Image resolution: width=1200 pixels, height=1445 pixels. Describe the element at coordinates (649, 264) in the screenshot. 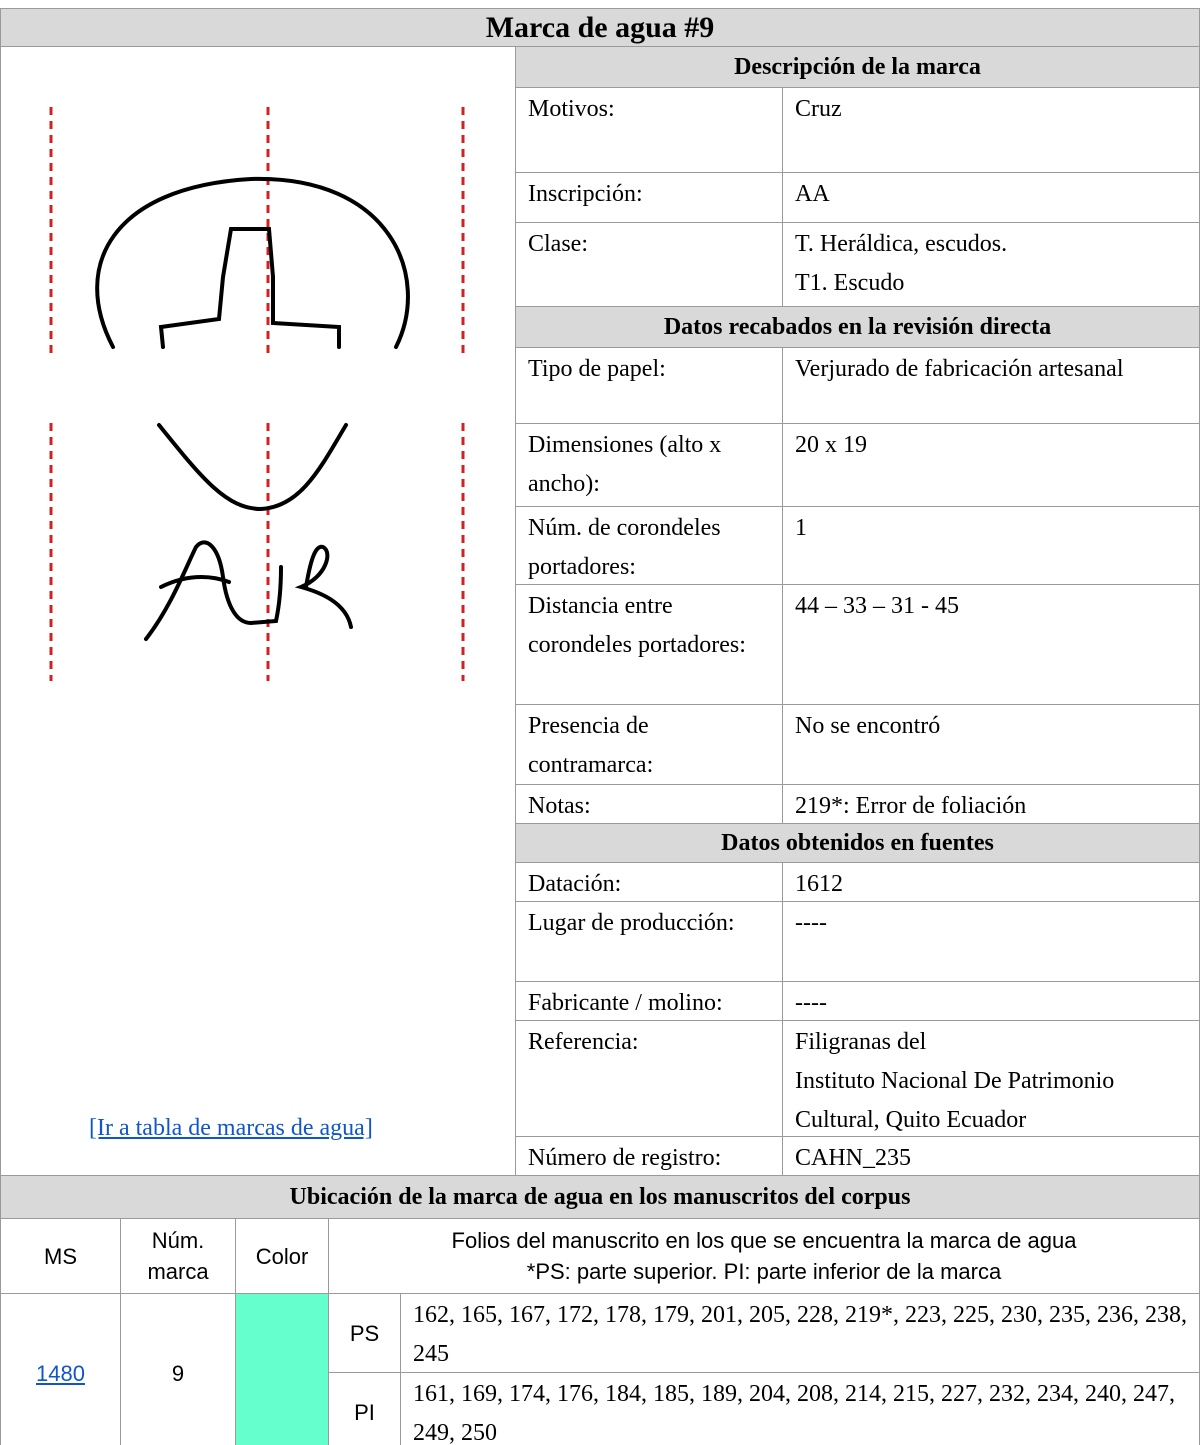

I see `field-label: Clase:` at that location.